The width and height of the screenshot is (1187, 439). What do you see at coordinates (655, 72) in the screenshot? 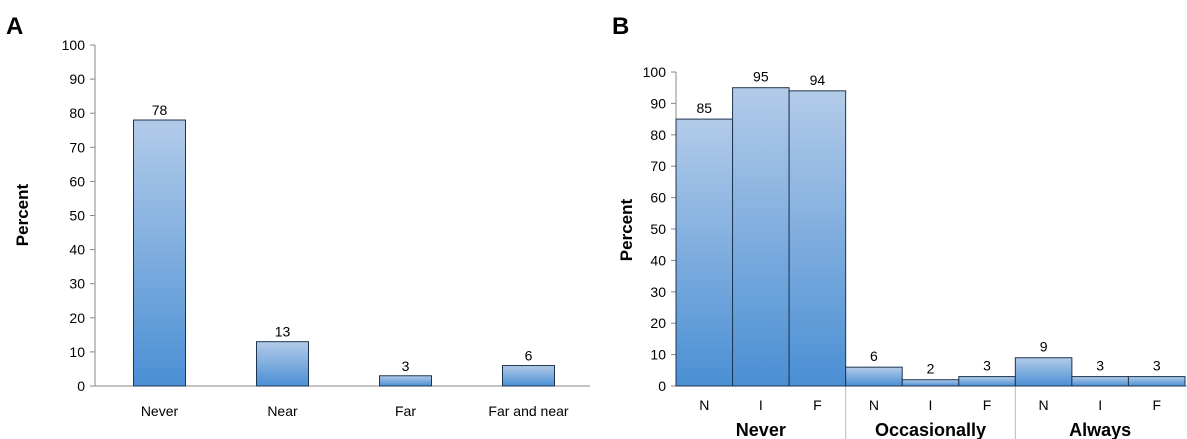
I see `panel-b-y-tick-label: 100` at bounding box center [655, 72].